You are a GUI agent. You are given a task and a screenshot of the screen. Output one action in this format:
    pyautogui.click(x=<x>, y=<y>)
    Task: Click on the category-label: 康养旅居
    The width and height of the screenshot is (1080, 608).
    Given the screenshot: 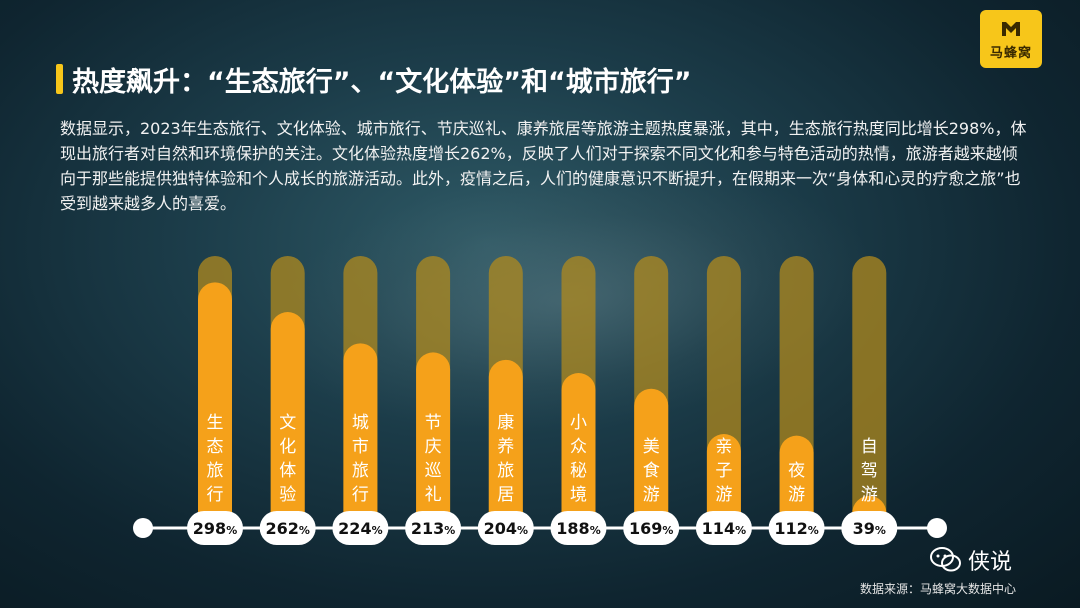 What is the action you would take?
    pyautogui.click(x=505, y=459)
    